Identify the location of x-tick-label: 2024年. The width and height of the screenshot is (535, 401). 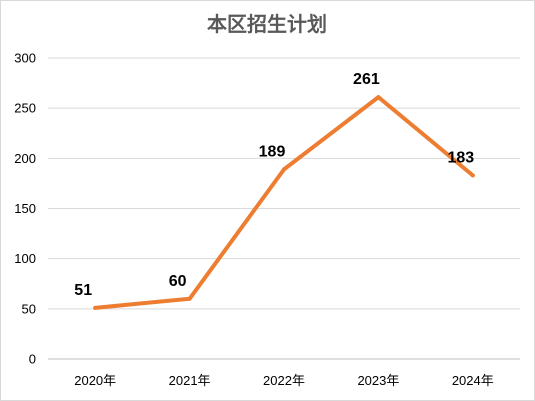
(473, 380).